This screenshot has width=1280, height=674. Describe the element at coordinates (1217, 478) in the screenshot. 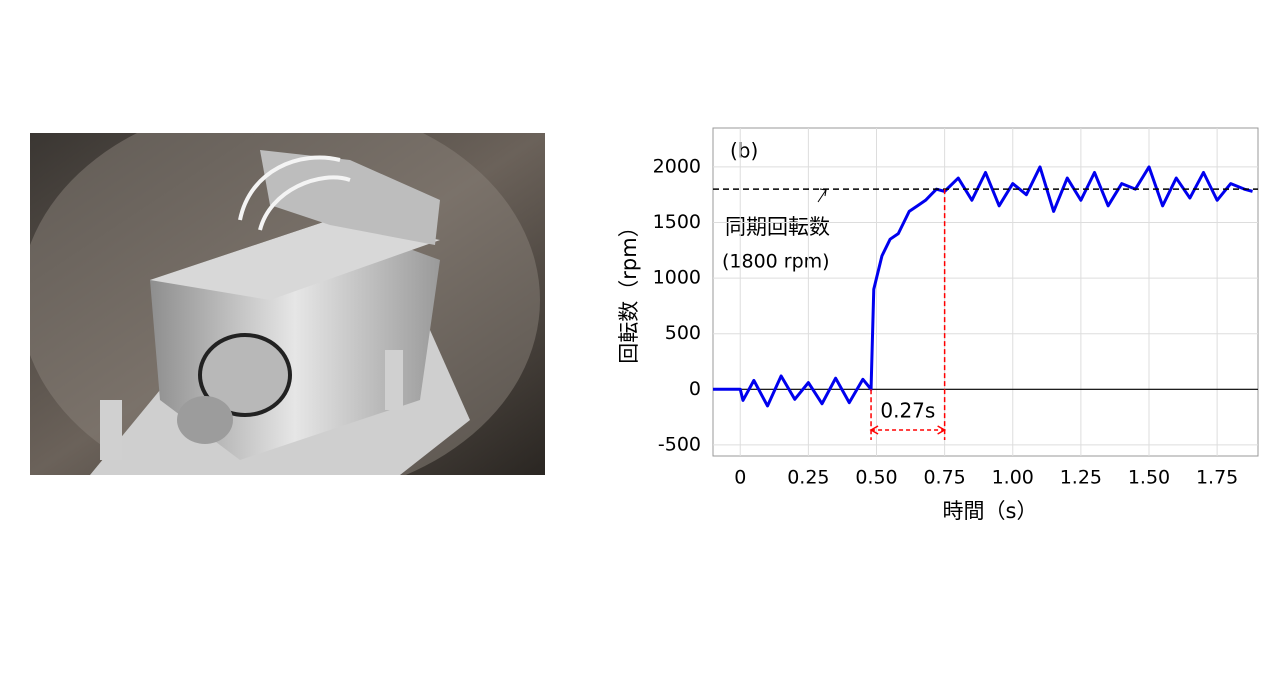

I see `x-tick-label: 1.75` at that location.